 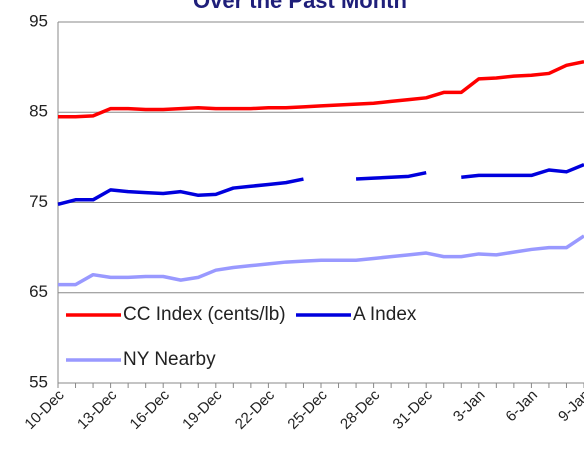 I want to click on chart-title: Over the Past Month, so click(x=300, y=6).